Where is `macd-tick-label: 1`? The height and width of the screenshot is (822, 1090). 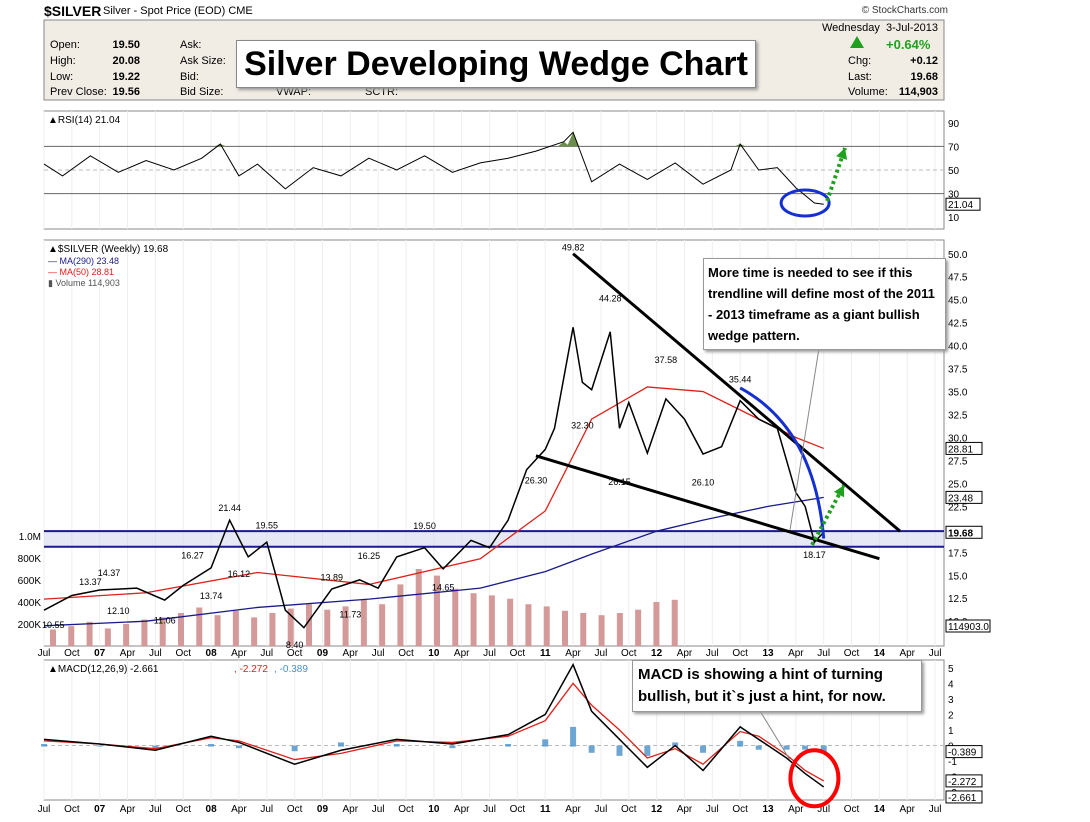
macd-tick-label: 1 is located at coordinates (951, 731).